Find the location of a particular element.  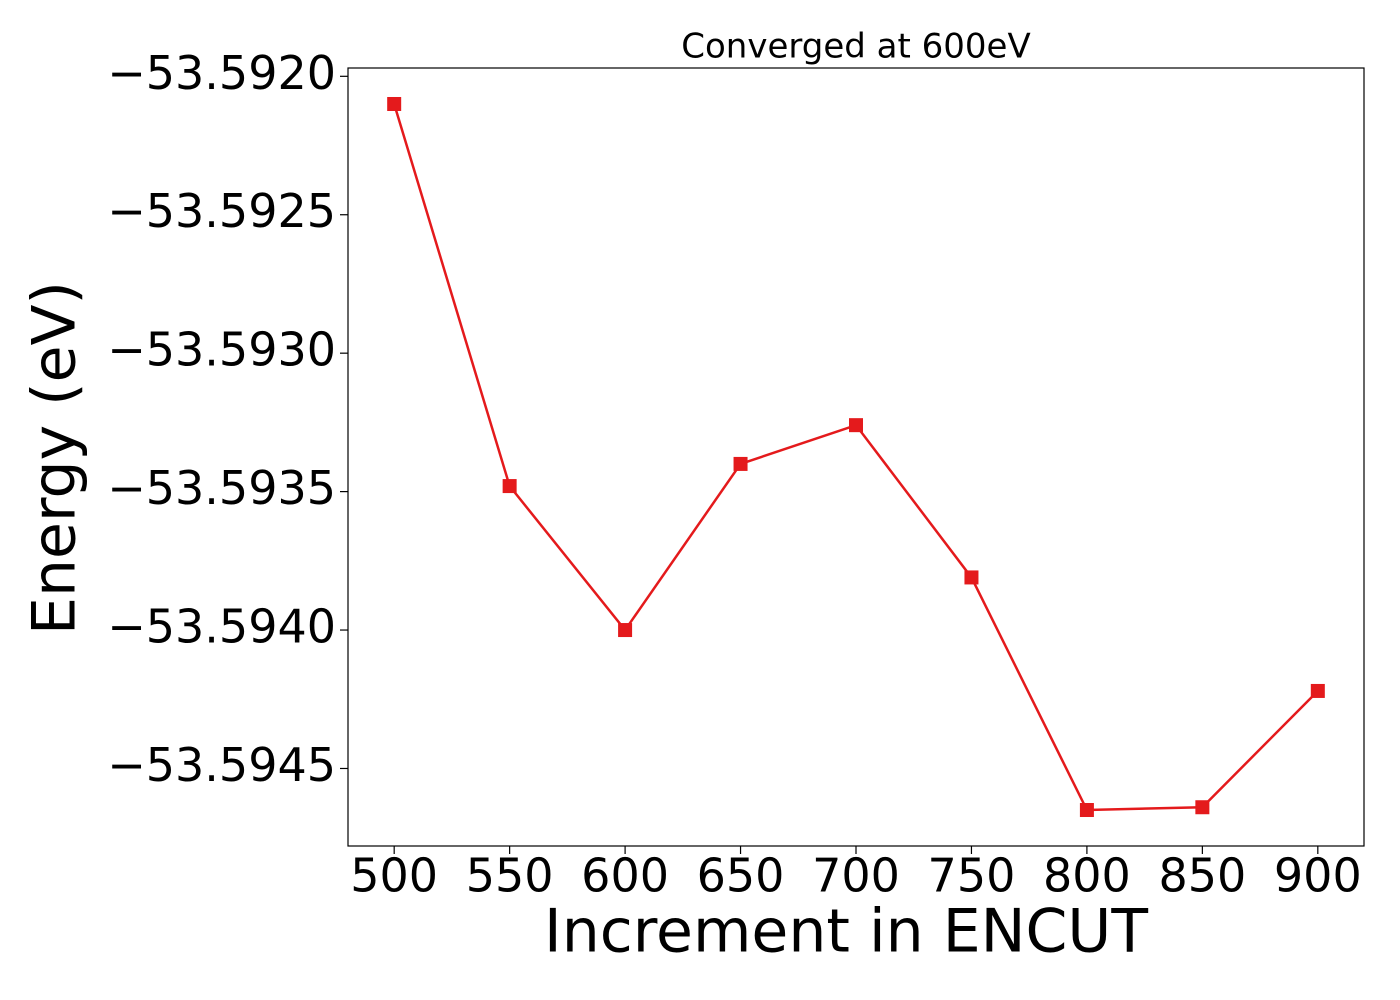

x-tick-label: 650 is located at coordinates (741, 876).